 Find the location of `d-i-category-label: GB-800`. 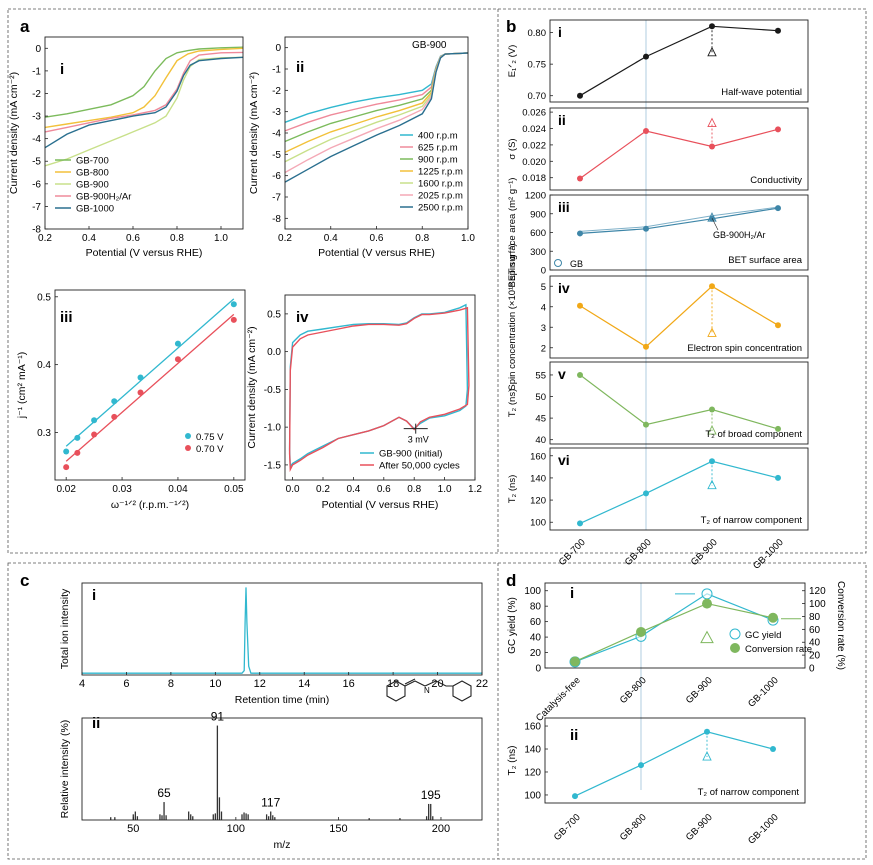

d-i-category-label: GB-800 is located at coordinates (633, 690).